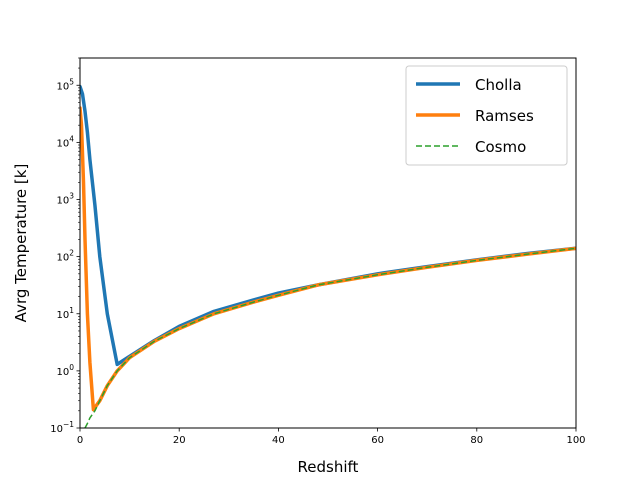 The width and height of the screenshot is (640, 480). I want to click on y-tick-label: 10⁰, so click(65, 370).